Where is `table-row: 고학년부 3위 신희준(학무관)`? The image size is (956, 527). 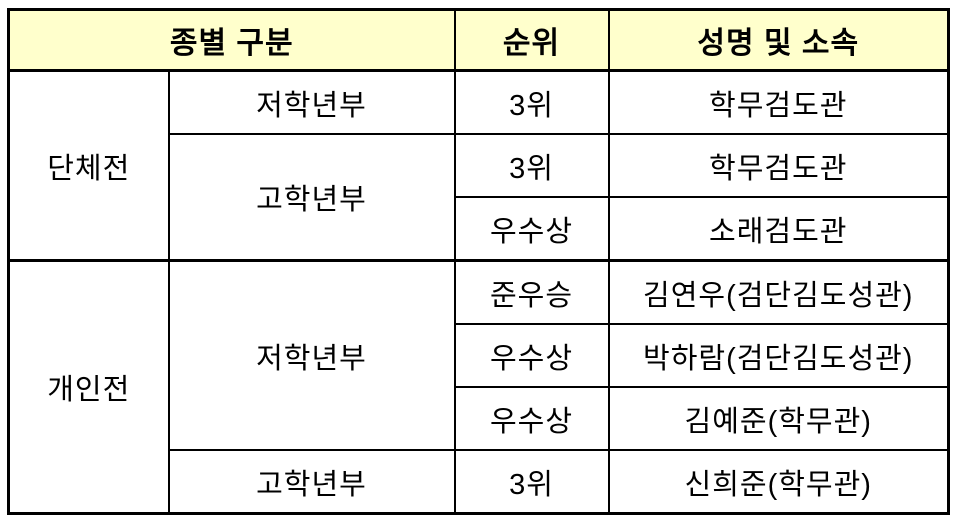 table-row: 고학년부 3위 신희준(학무관) is located at coordinates (479, 482).